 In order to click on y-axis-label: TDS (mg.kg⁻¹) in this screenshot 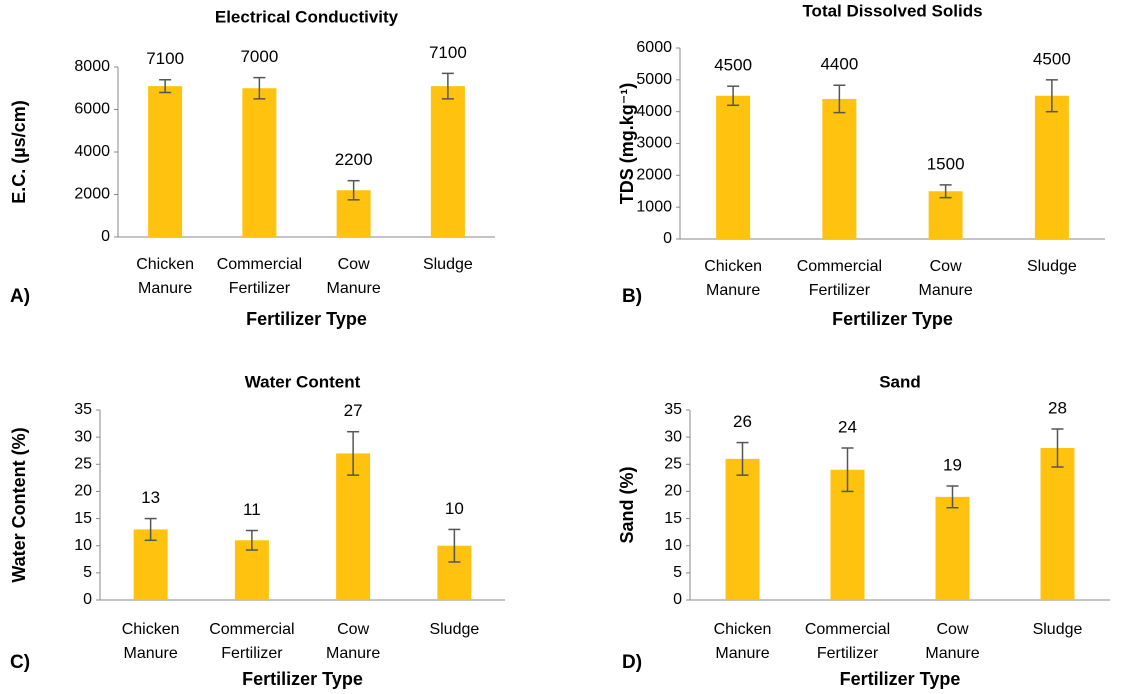, I will do `click(627, 144)`.